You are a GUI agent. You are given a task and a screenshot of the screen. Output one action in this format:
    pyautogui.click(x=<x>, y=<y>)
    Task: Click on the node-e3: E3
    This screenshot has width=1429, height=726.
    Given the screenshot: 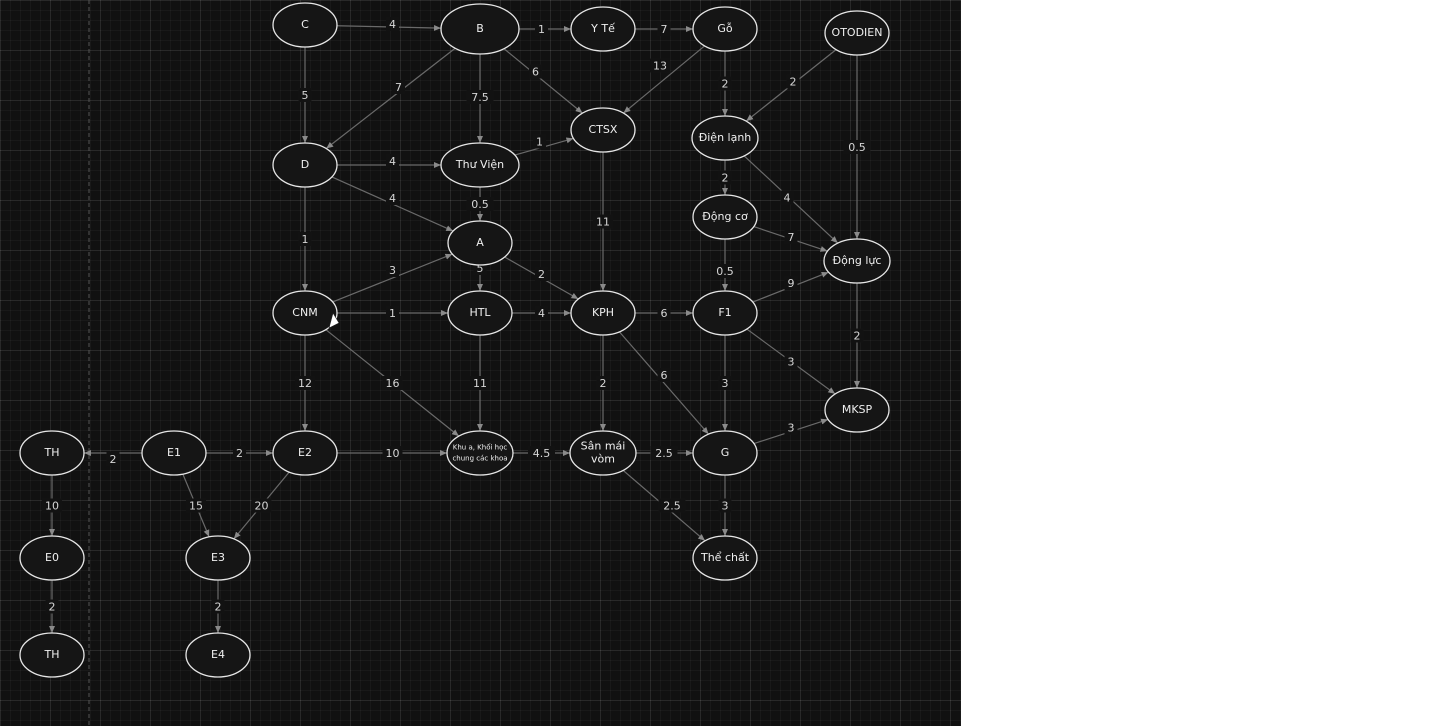 What is the action you would take?
    pyautogui.click(x=218, y=558)
    